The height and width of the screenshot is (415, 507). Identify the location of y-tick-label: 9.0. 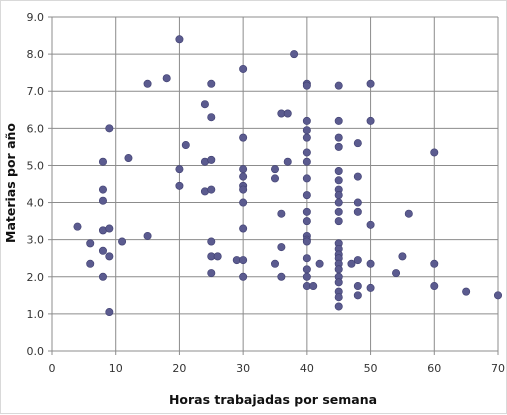
(36, 17).